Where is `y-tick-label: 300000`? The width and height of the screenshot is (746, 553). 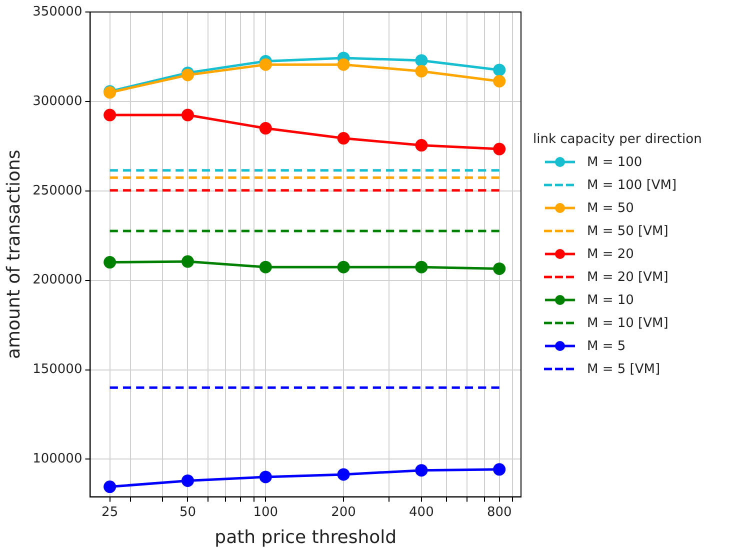 y-tick-label: 300000 is located at coordinates (57, 101).